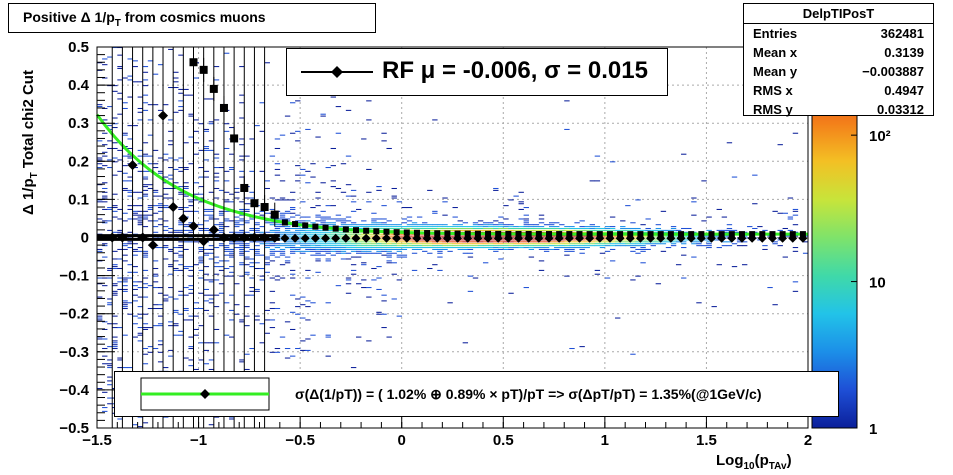 The height and width of the screenshot is (475, 953). What do you see at coordinates (761, 460) in the screenshot?
I see `x-title-mid: (p` at bounding box center [761, 460].